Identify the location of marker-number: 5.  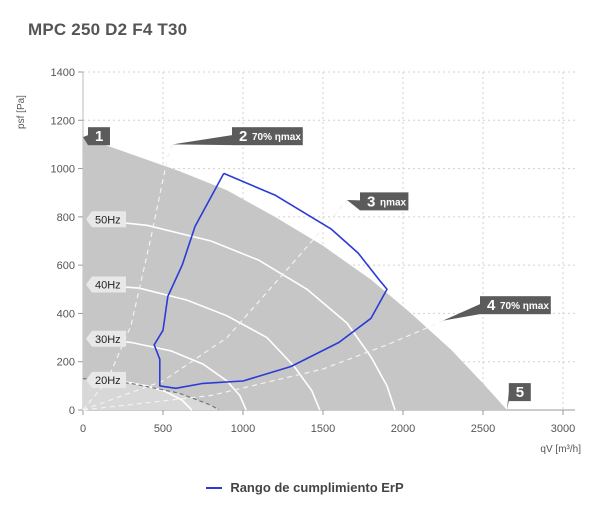
(520, 392).